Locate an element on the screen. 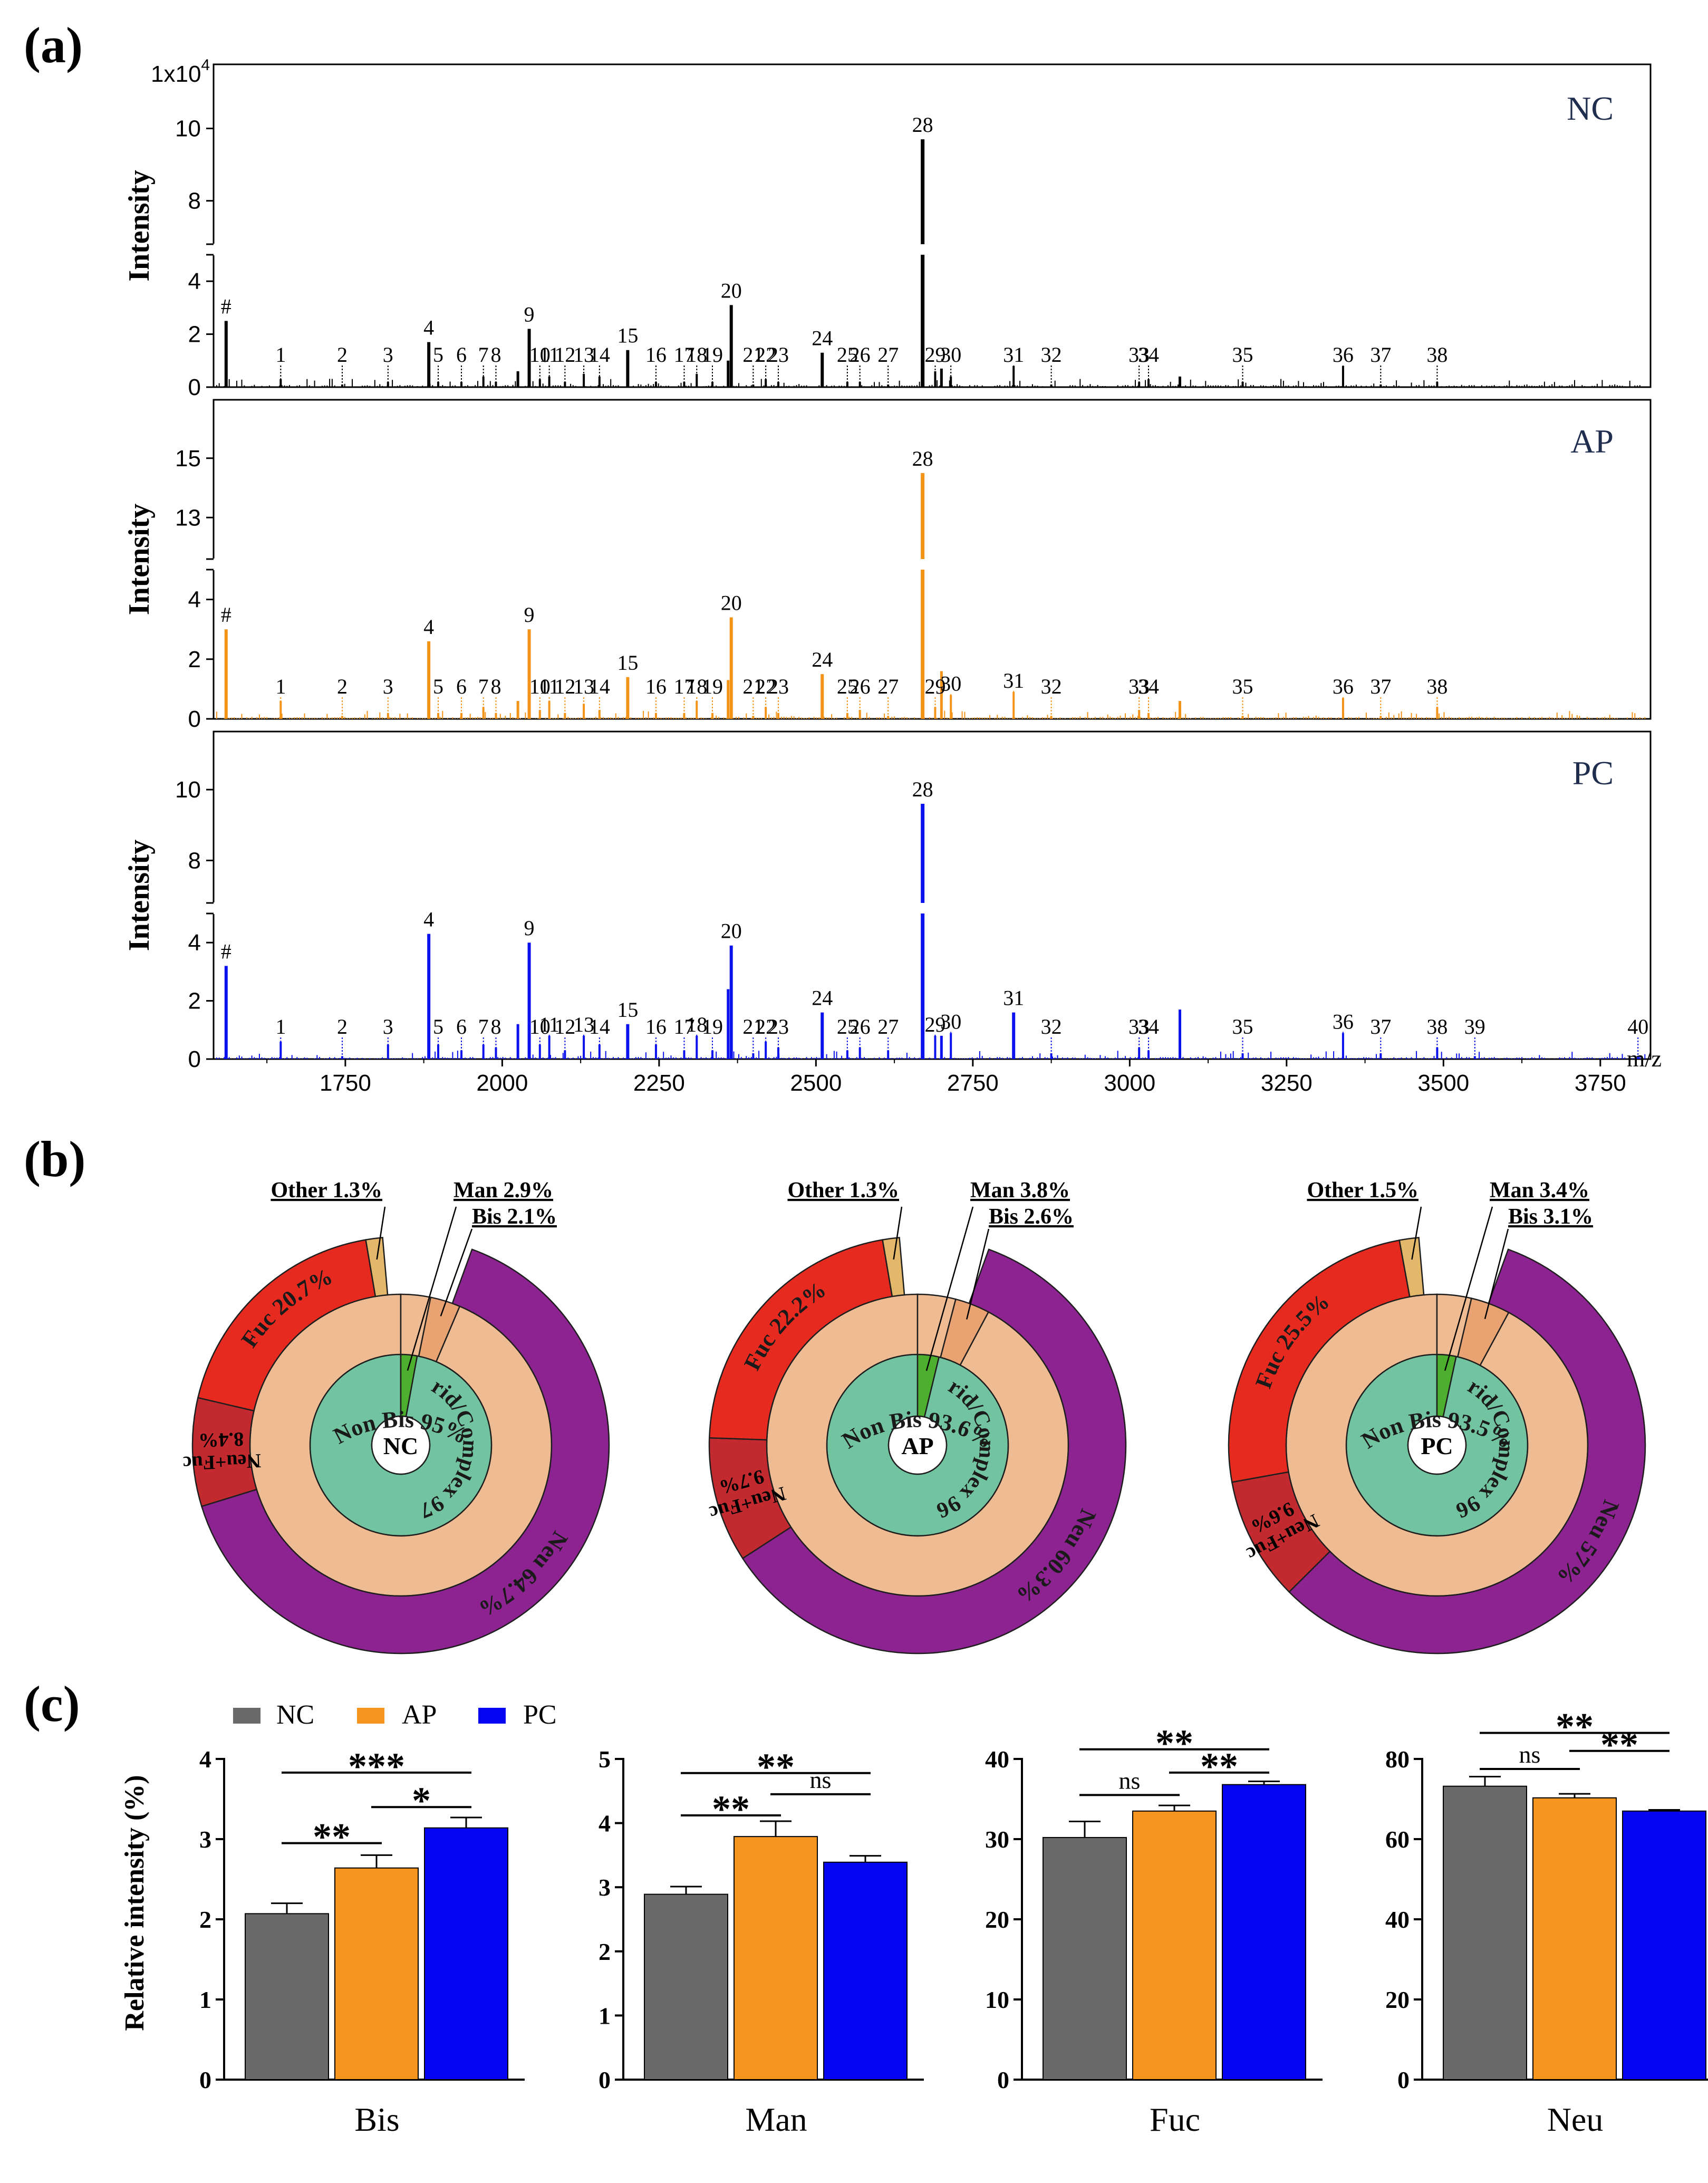 The image size is (1708, 2183). peak-label-14: 14 is located at coordinates (600, 355).